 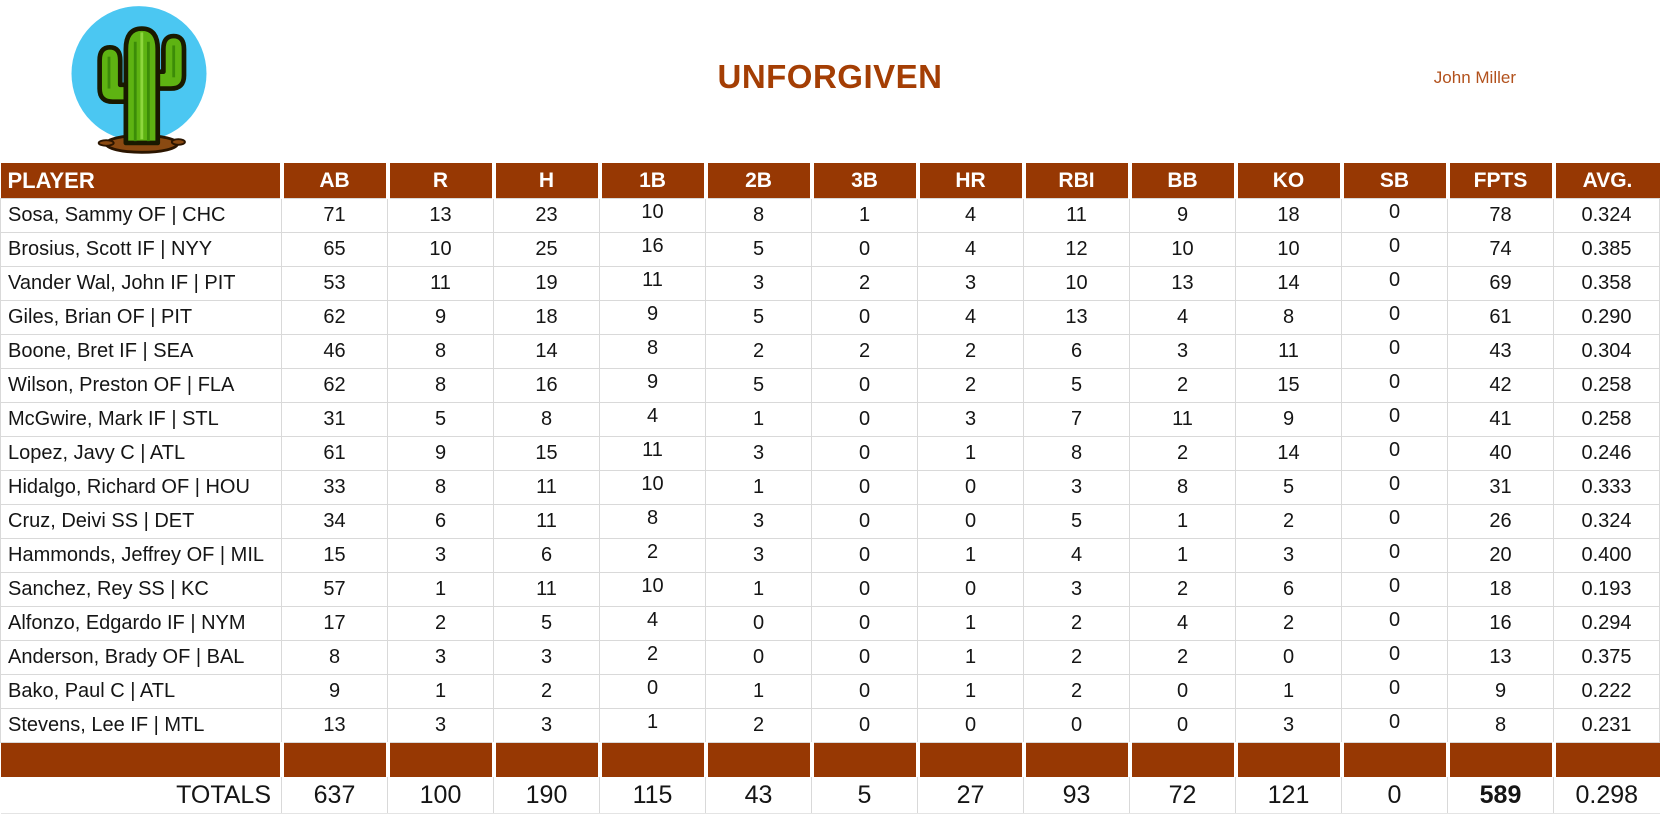 What do you see at coordinates (334, 283) in the screenshot?
I see `stat-cell-ab: 53` at bounding box center [334, 283].